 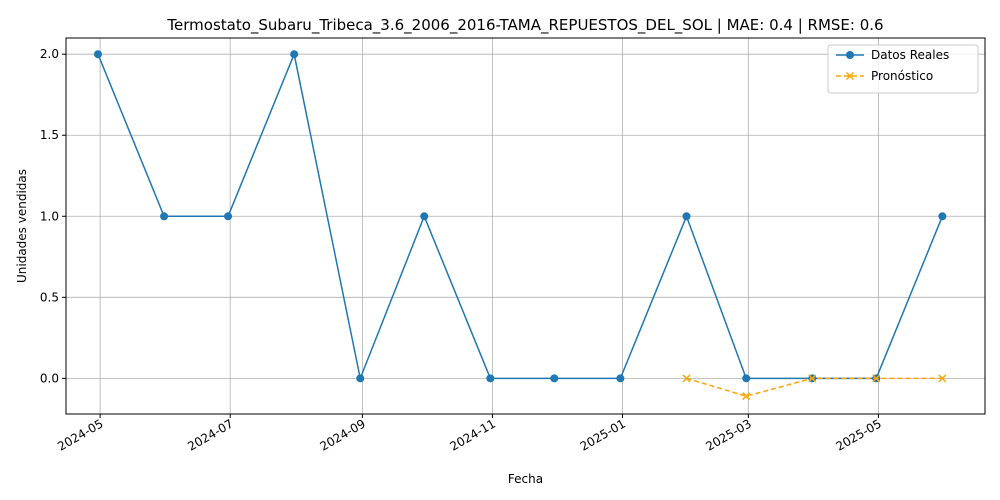 What do you see at coordinates (902, 76) in the screenshot?
I see `legend-label-pronostico: Pronóstico` at bounding box center [902, 76].